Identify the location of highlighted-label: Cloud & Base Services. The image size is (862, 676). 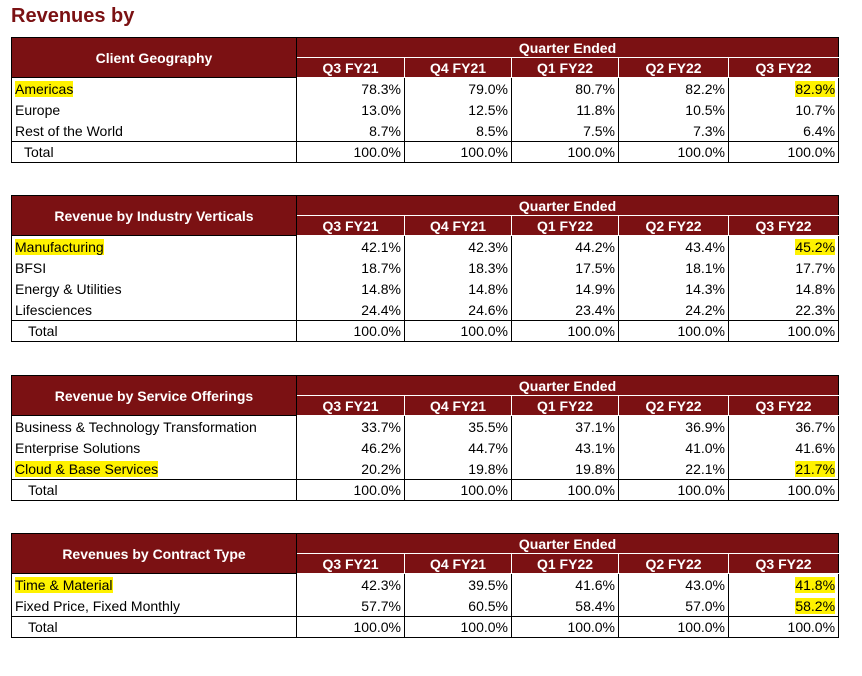
(87, 468).